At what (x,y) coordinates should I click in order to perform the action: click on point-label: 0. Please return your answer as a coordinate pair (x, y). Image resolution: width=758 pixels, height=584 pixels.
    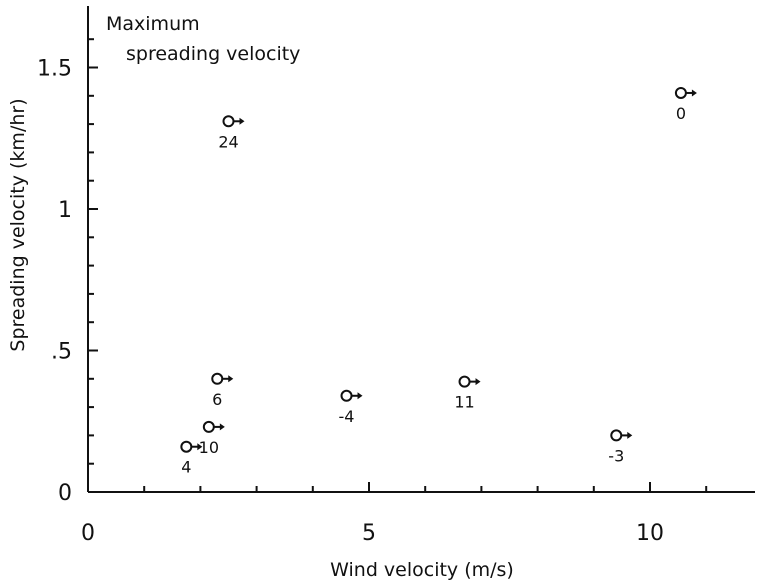
    Looking at the image, I should click on (681, 113).